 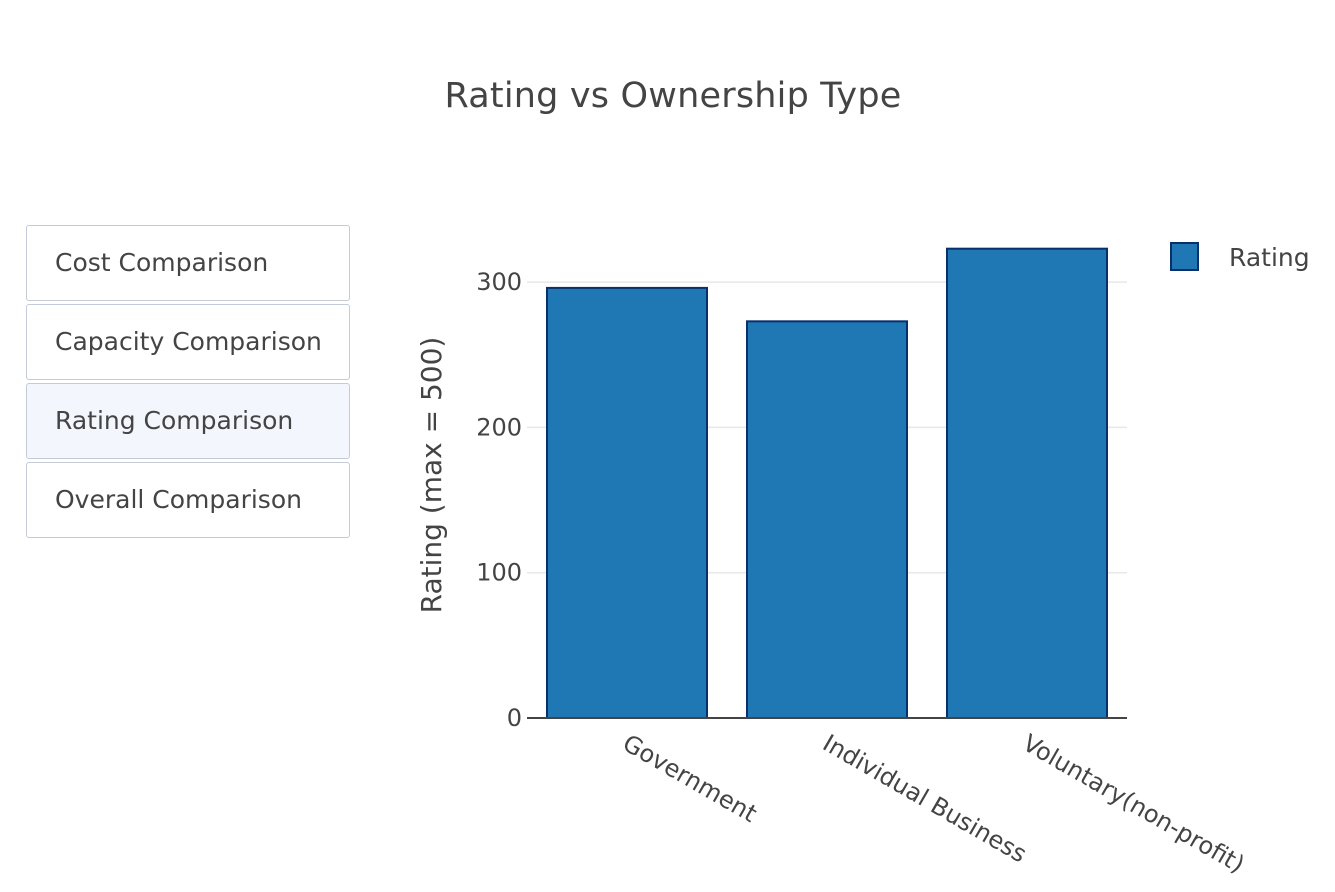 I want to click on legend-swatch-rating, so click(x=1184, y=256).